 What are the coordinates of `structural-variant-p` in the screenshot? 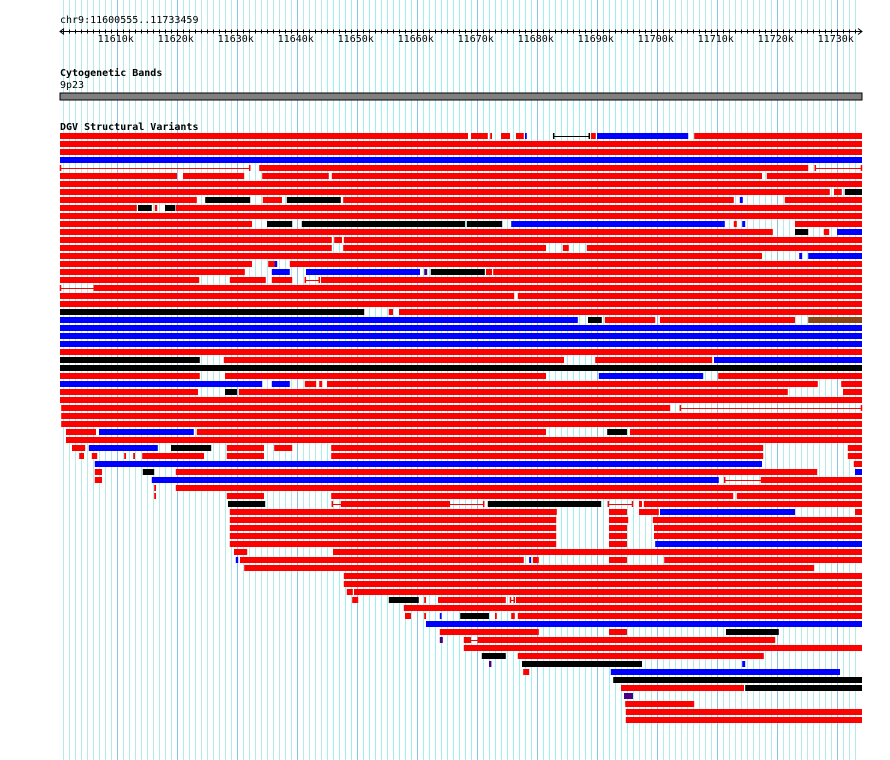 It's located at (426, 272).